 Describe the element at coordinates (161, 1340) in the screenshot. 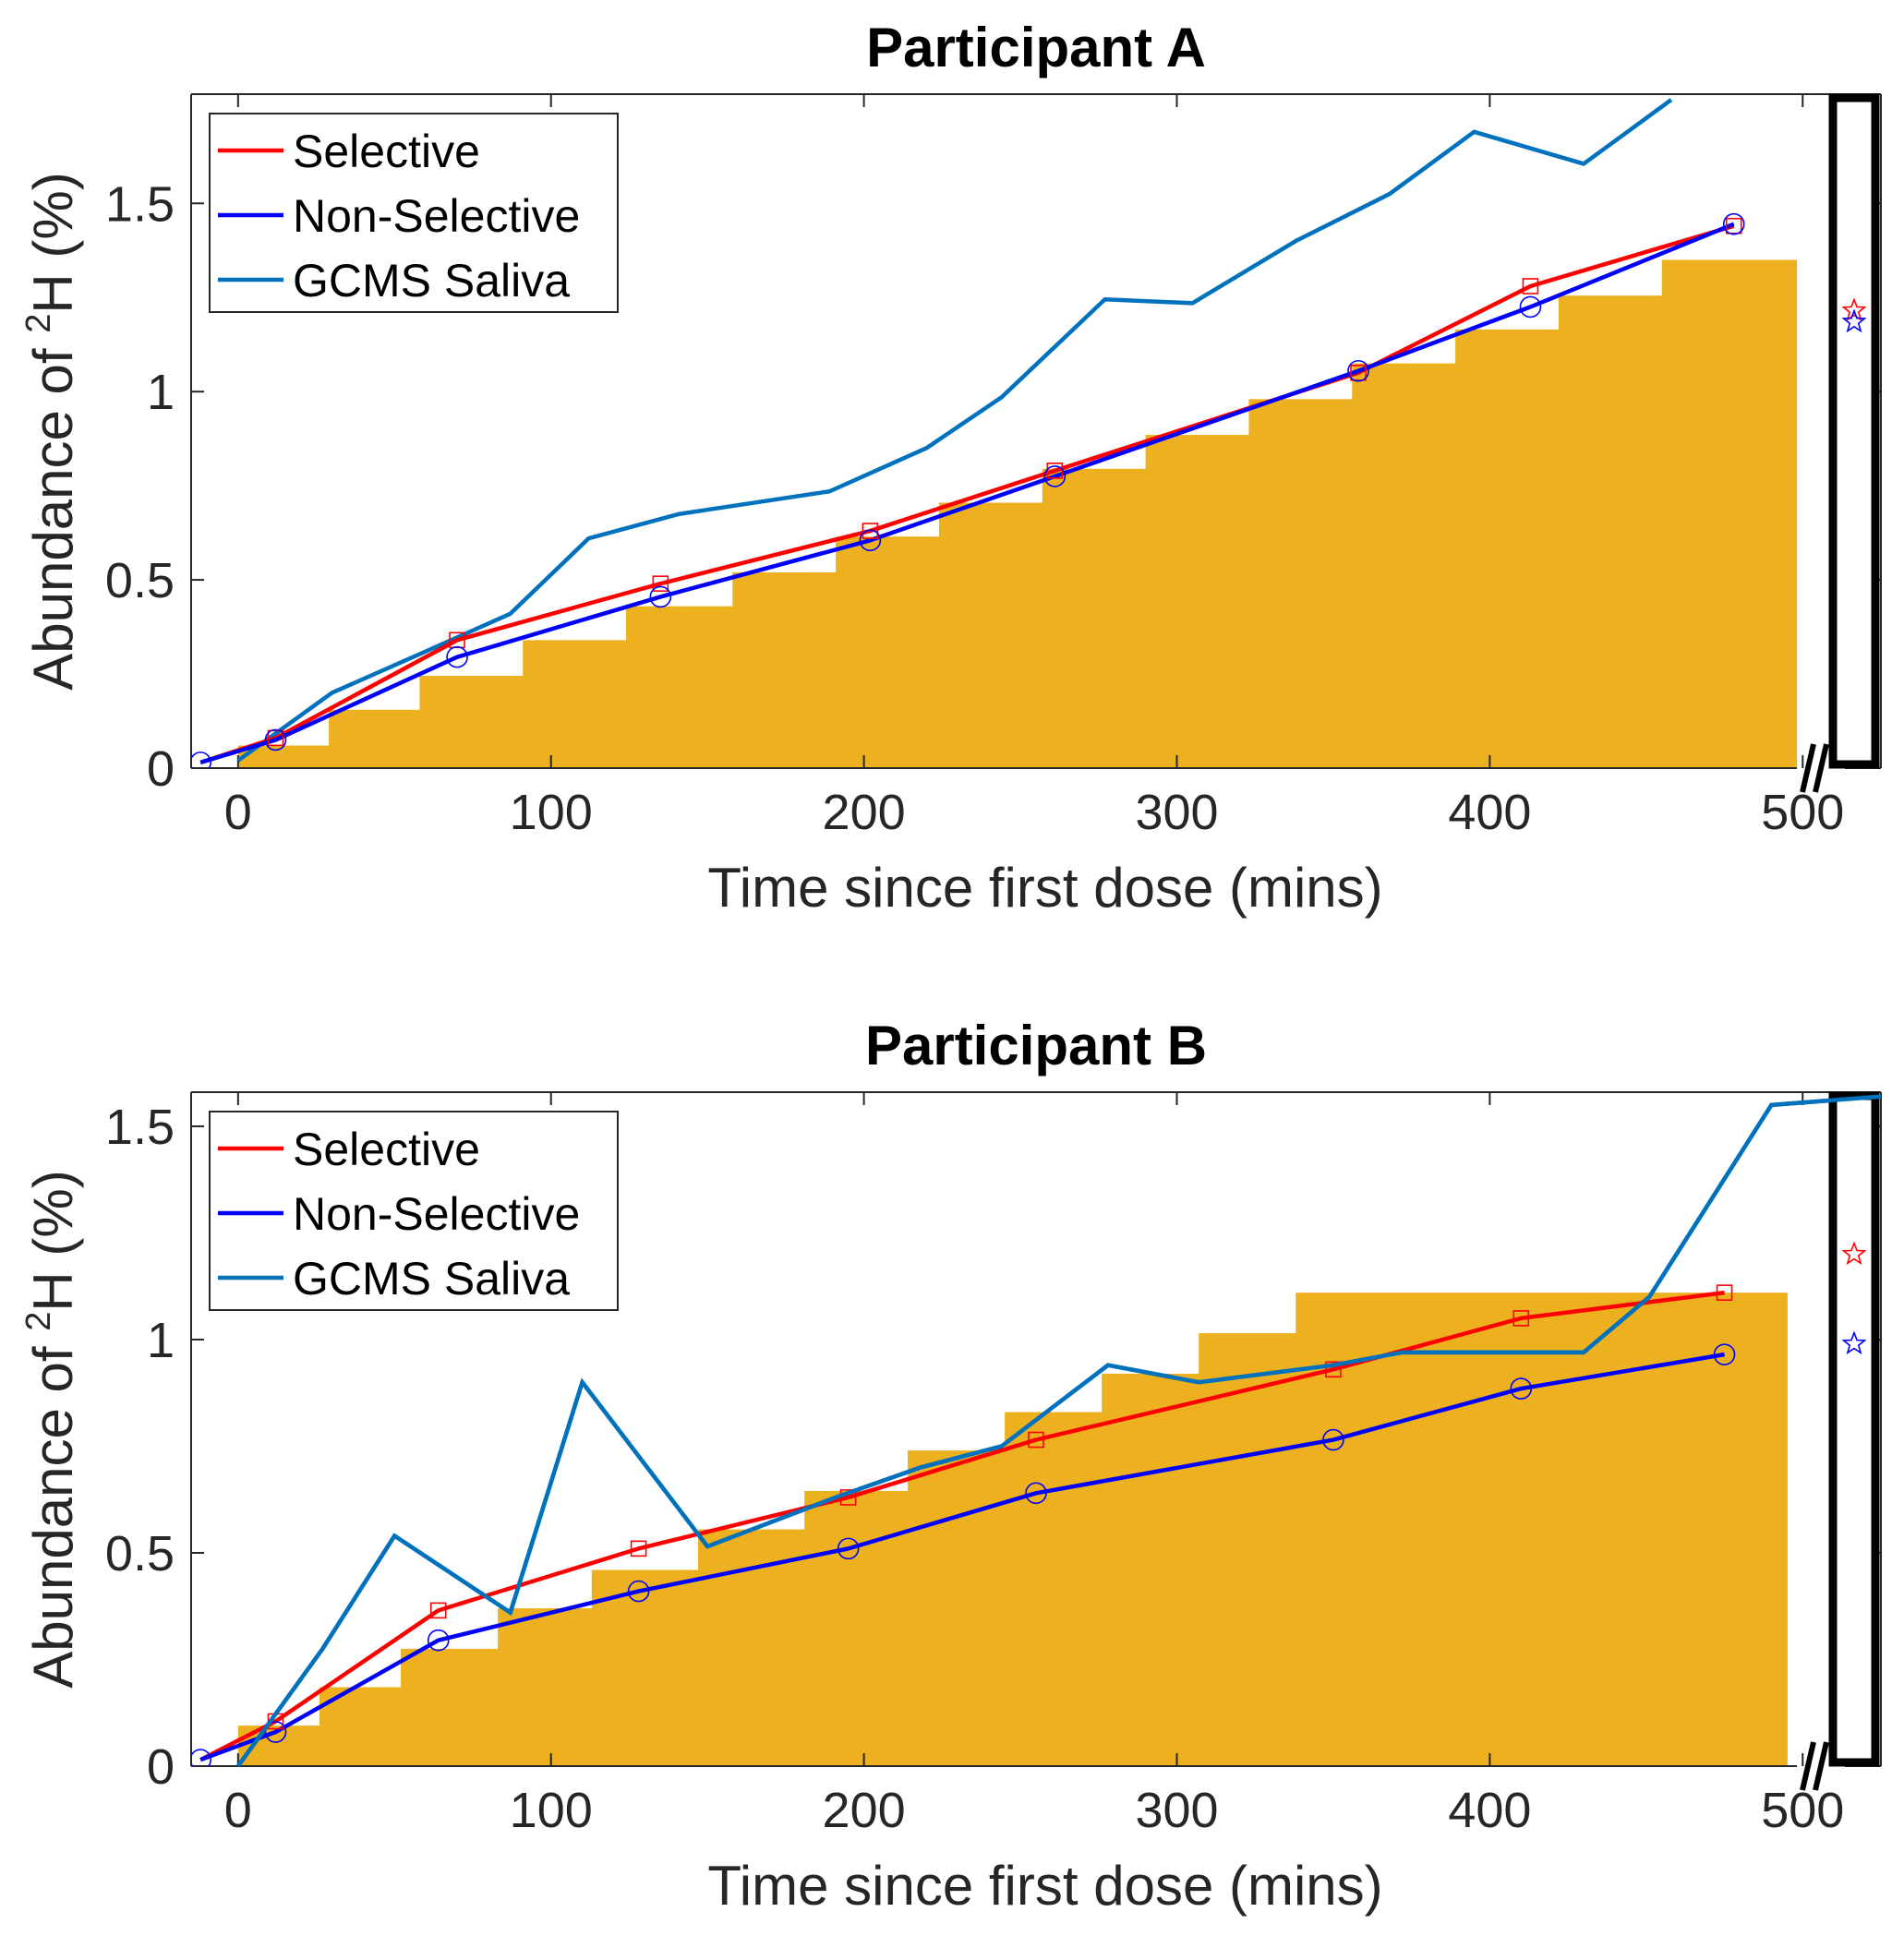

I see `y-tick-label: 1` at that location.